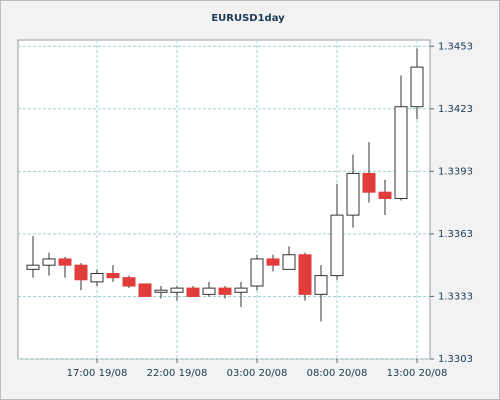 This screenshot has height=400, width=500. What do you see at coordinates (455, 171) in the screenshot?
I see `y-tick-label: 1.3393` at bounding box center [455, 171].